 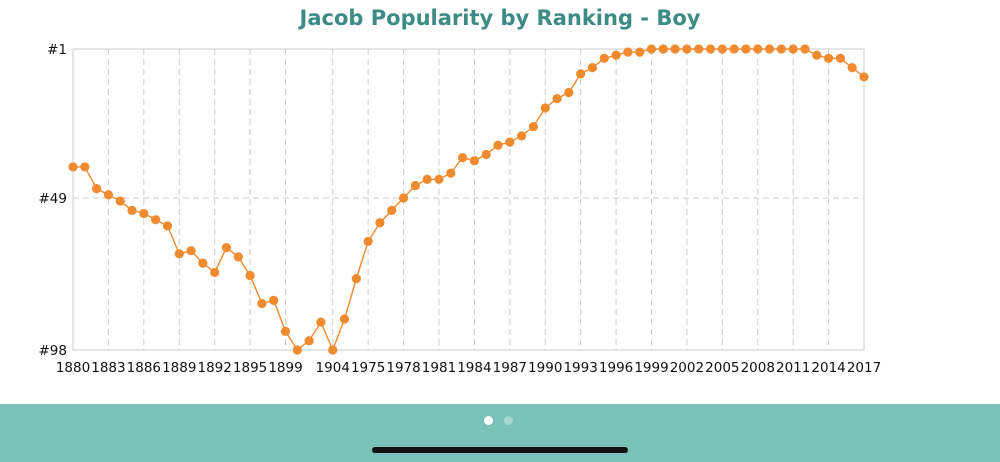 What do you see at coordinates (651, 368) in the screenshot?
I see `x-tick-label: 1999` at bounding box center [651, 368].